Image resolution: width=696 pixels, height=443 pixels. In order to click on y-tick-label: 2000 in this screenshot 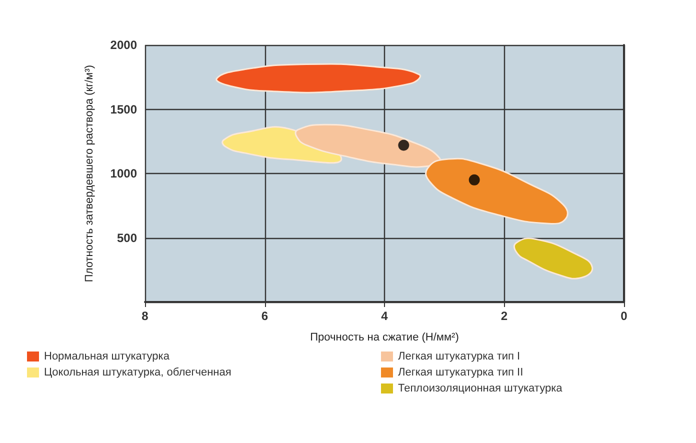, I will do `click(124, 45)`.